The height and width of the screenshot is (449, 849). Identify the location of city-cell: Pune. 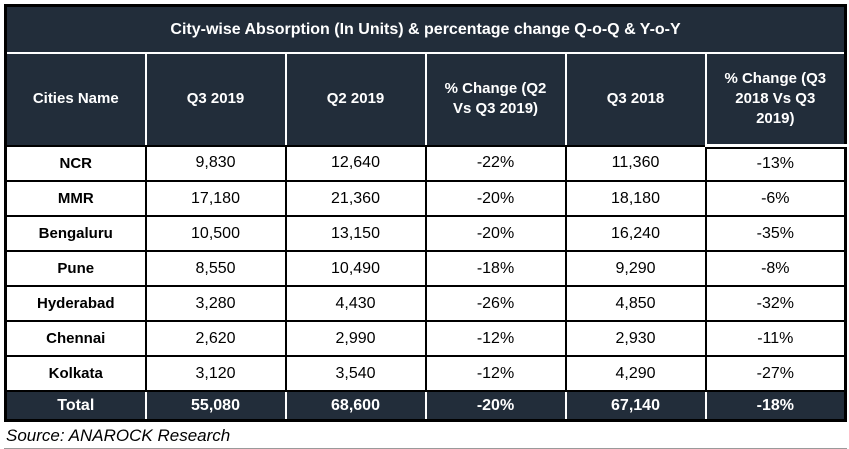
(75, 268).